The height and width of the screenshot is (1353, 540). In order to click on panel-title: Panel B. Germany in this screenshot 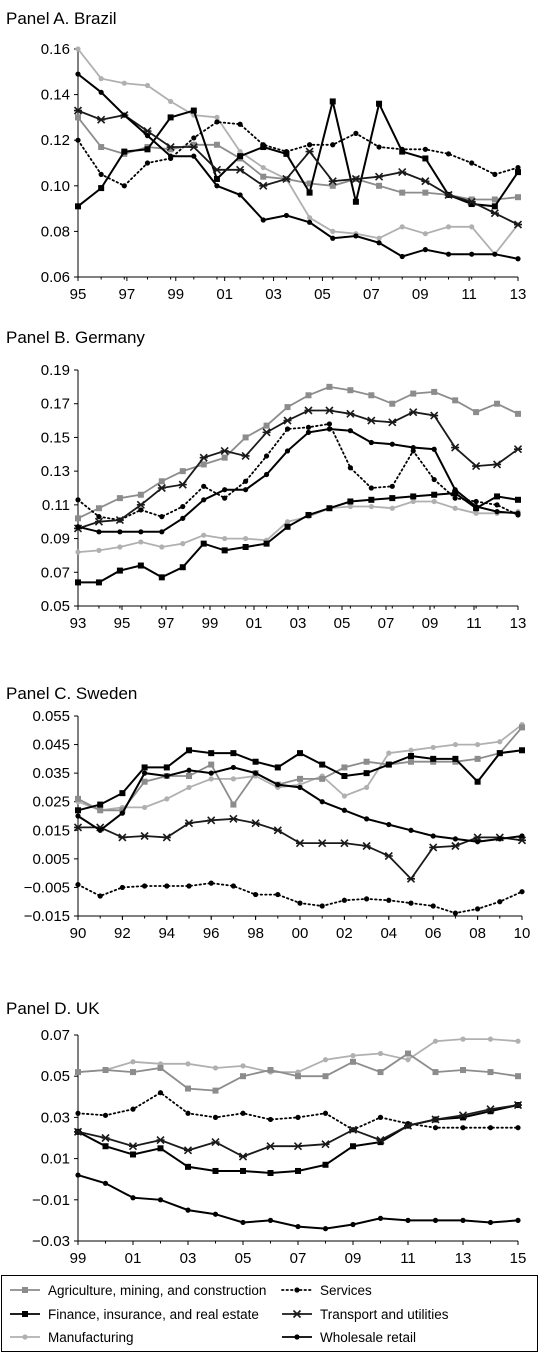, I will do `click(75, 337)`.